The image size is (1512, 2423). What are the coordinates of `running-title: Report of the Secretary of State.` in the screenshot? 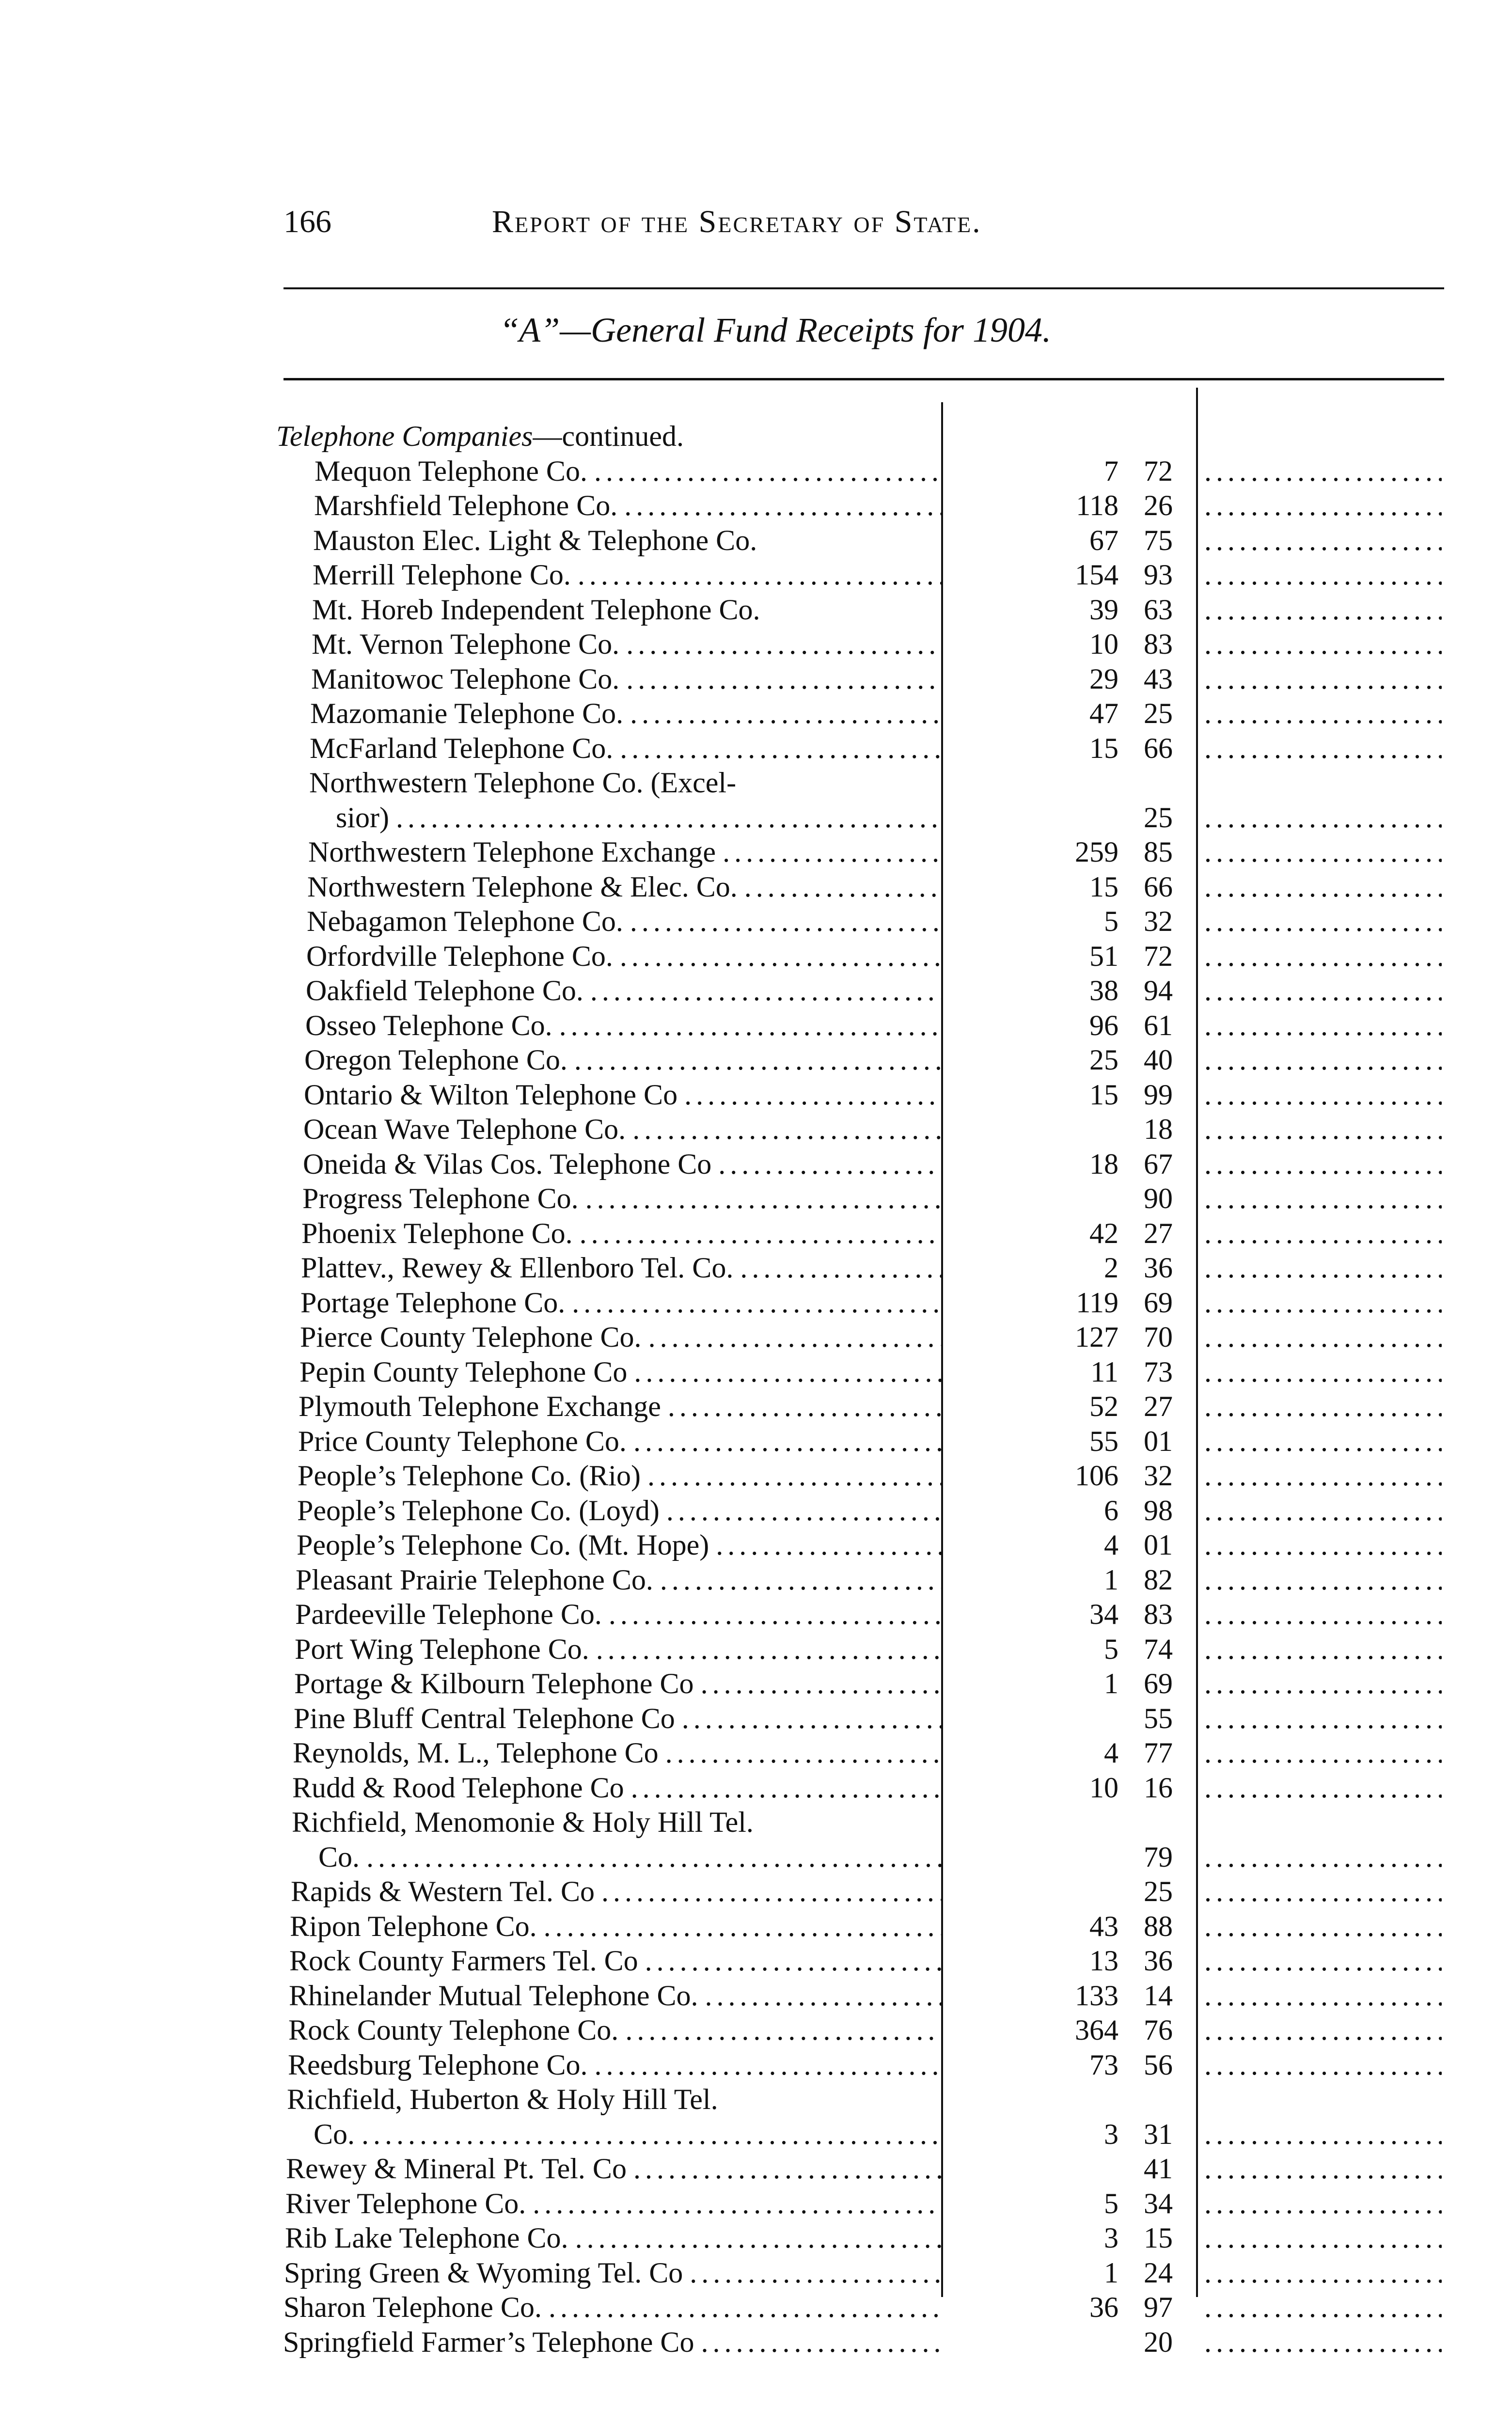 It's located at (737, 221).